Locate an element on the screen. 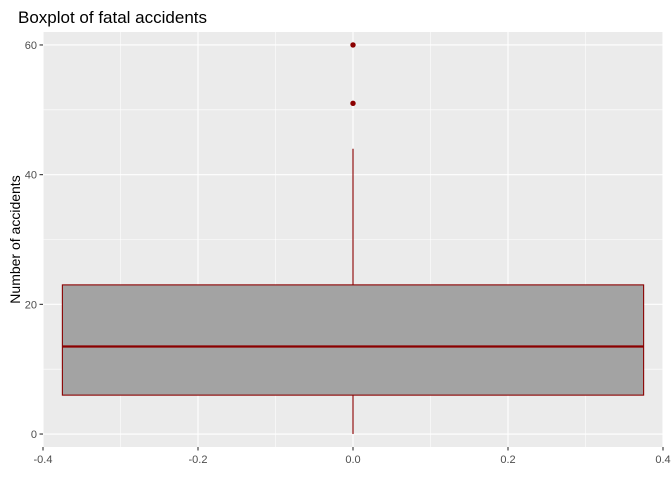  x-axis: -0.4 -0.2 0.0 0.2 0.4 is located at coordinates (352, 456).